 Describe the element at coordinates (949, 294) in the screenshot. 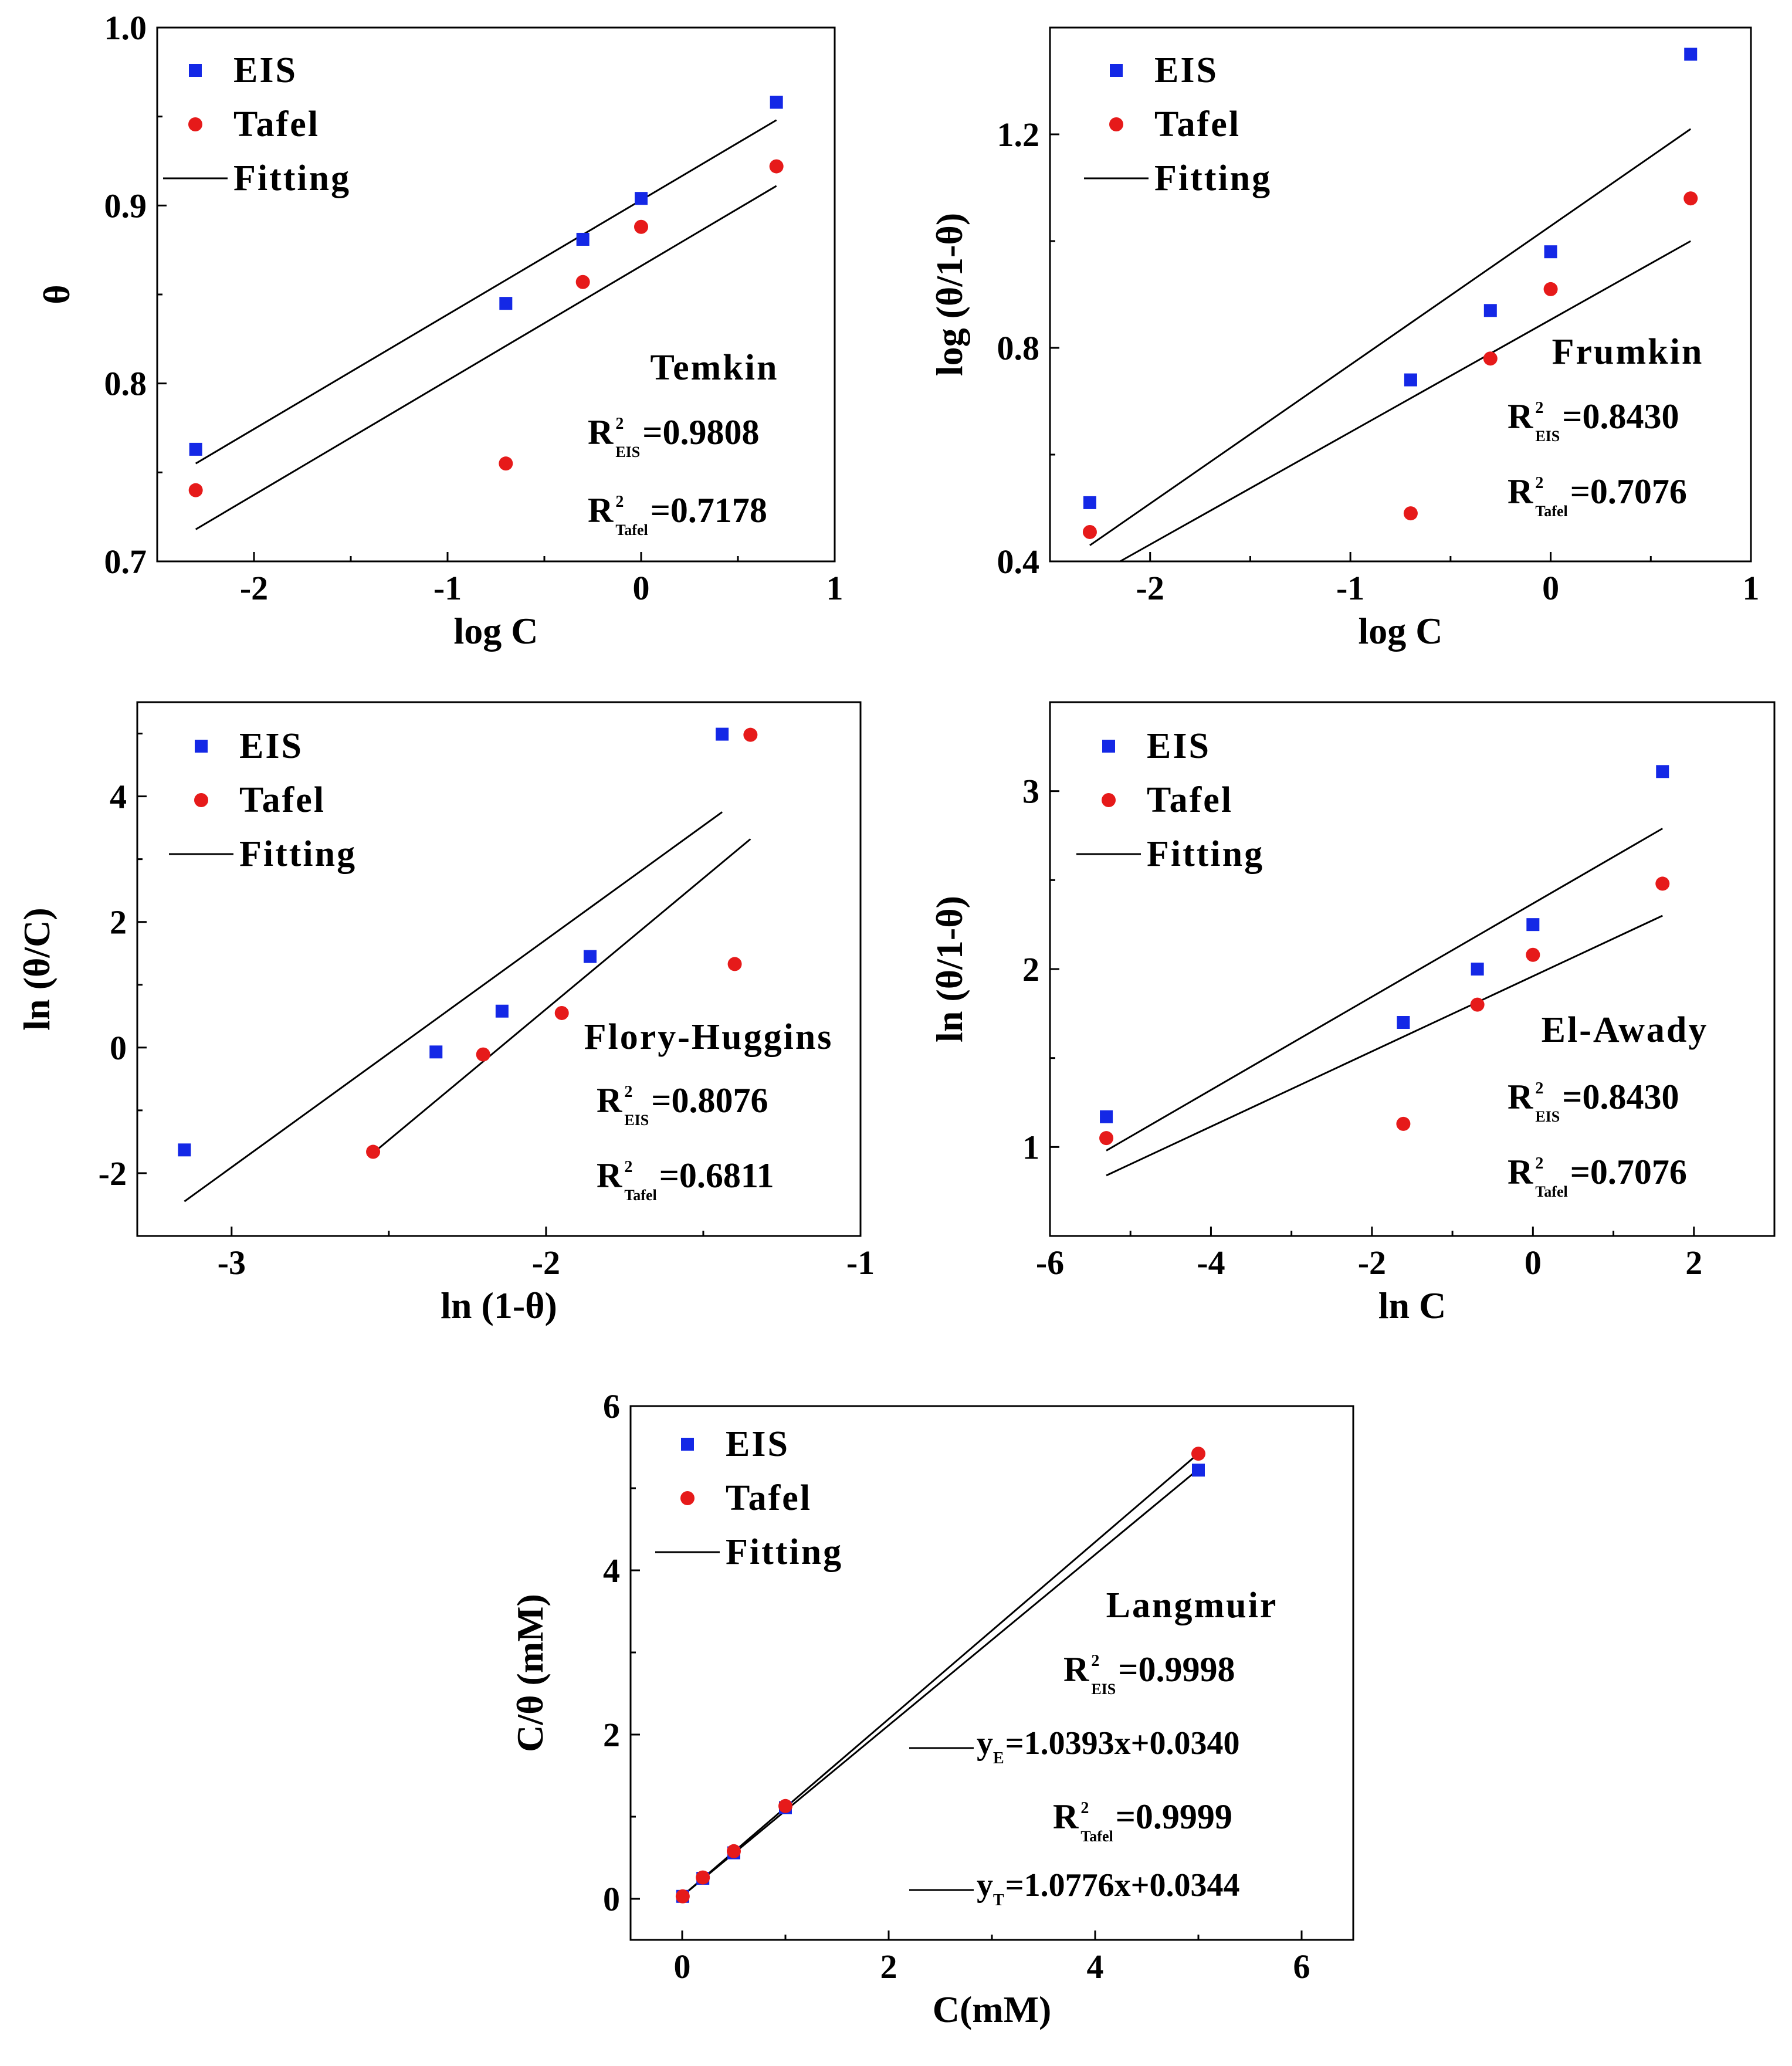

I see `y-axis-label: log (θ/1-θ)` at that location.